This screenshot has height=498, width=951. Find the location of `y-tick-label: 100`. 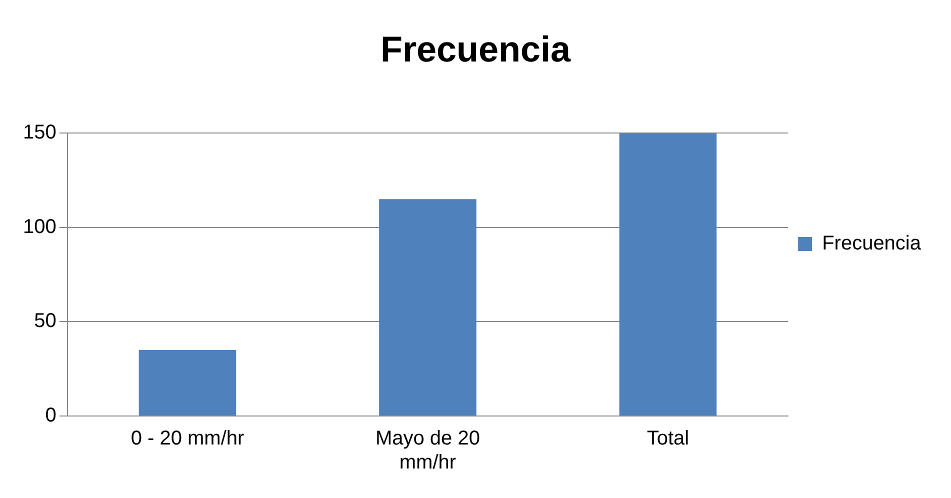

y-tick-label: 100 is located at coordinates (39, 227).